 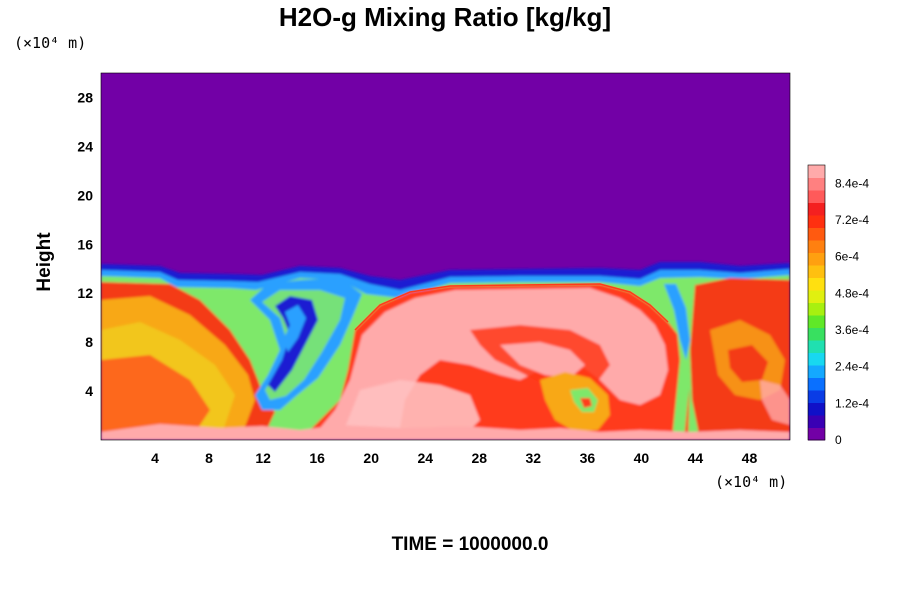 What do you see at coordinates (89, 342) in the screenshot?
I see `y-tick-label: 8` at bounding box center [89, 342].